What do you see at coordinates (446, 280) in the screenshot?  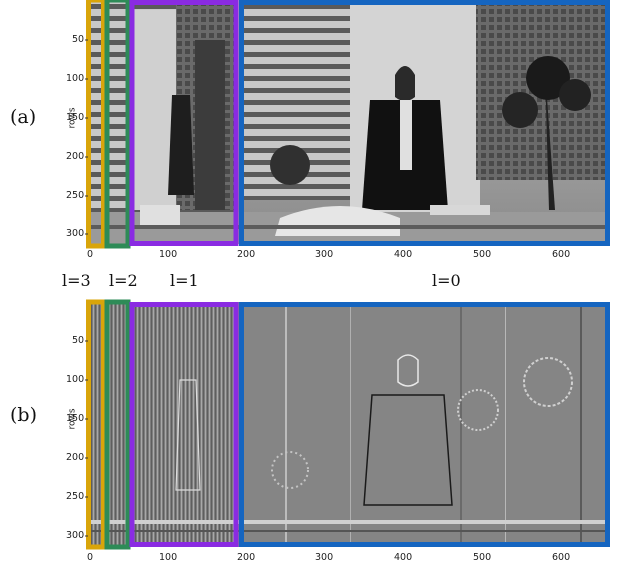 I see `level-label-0: l=0` at bounding box center [446, 280].